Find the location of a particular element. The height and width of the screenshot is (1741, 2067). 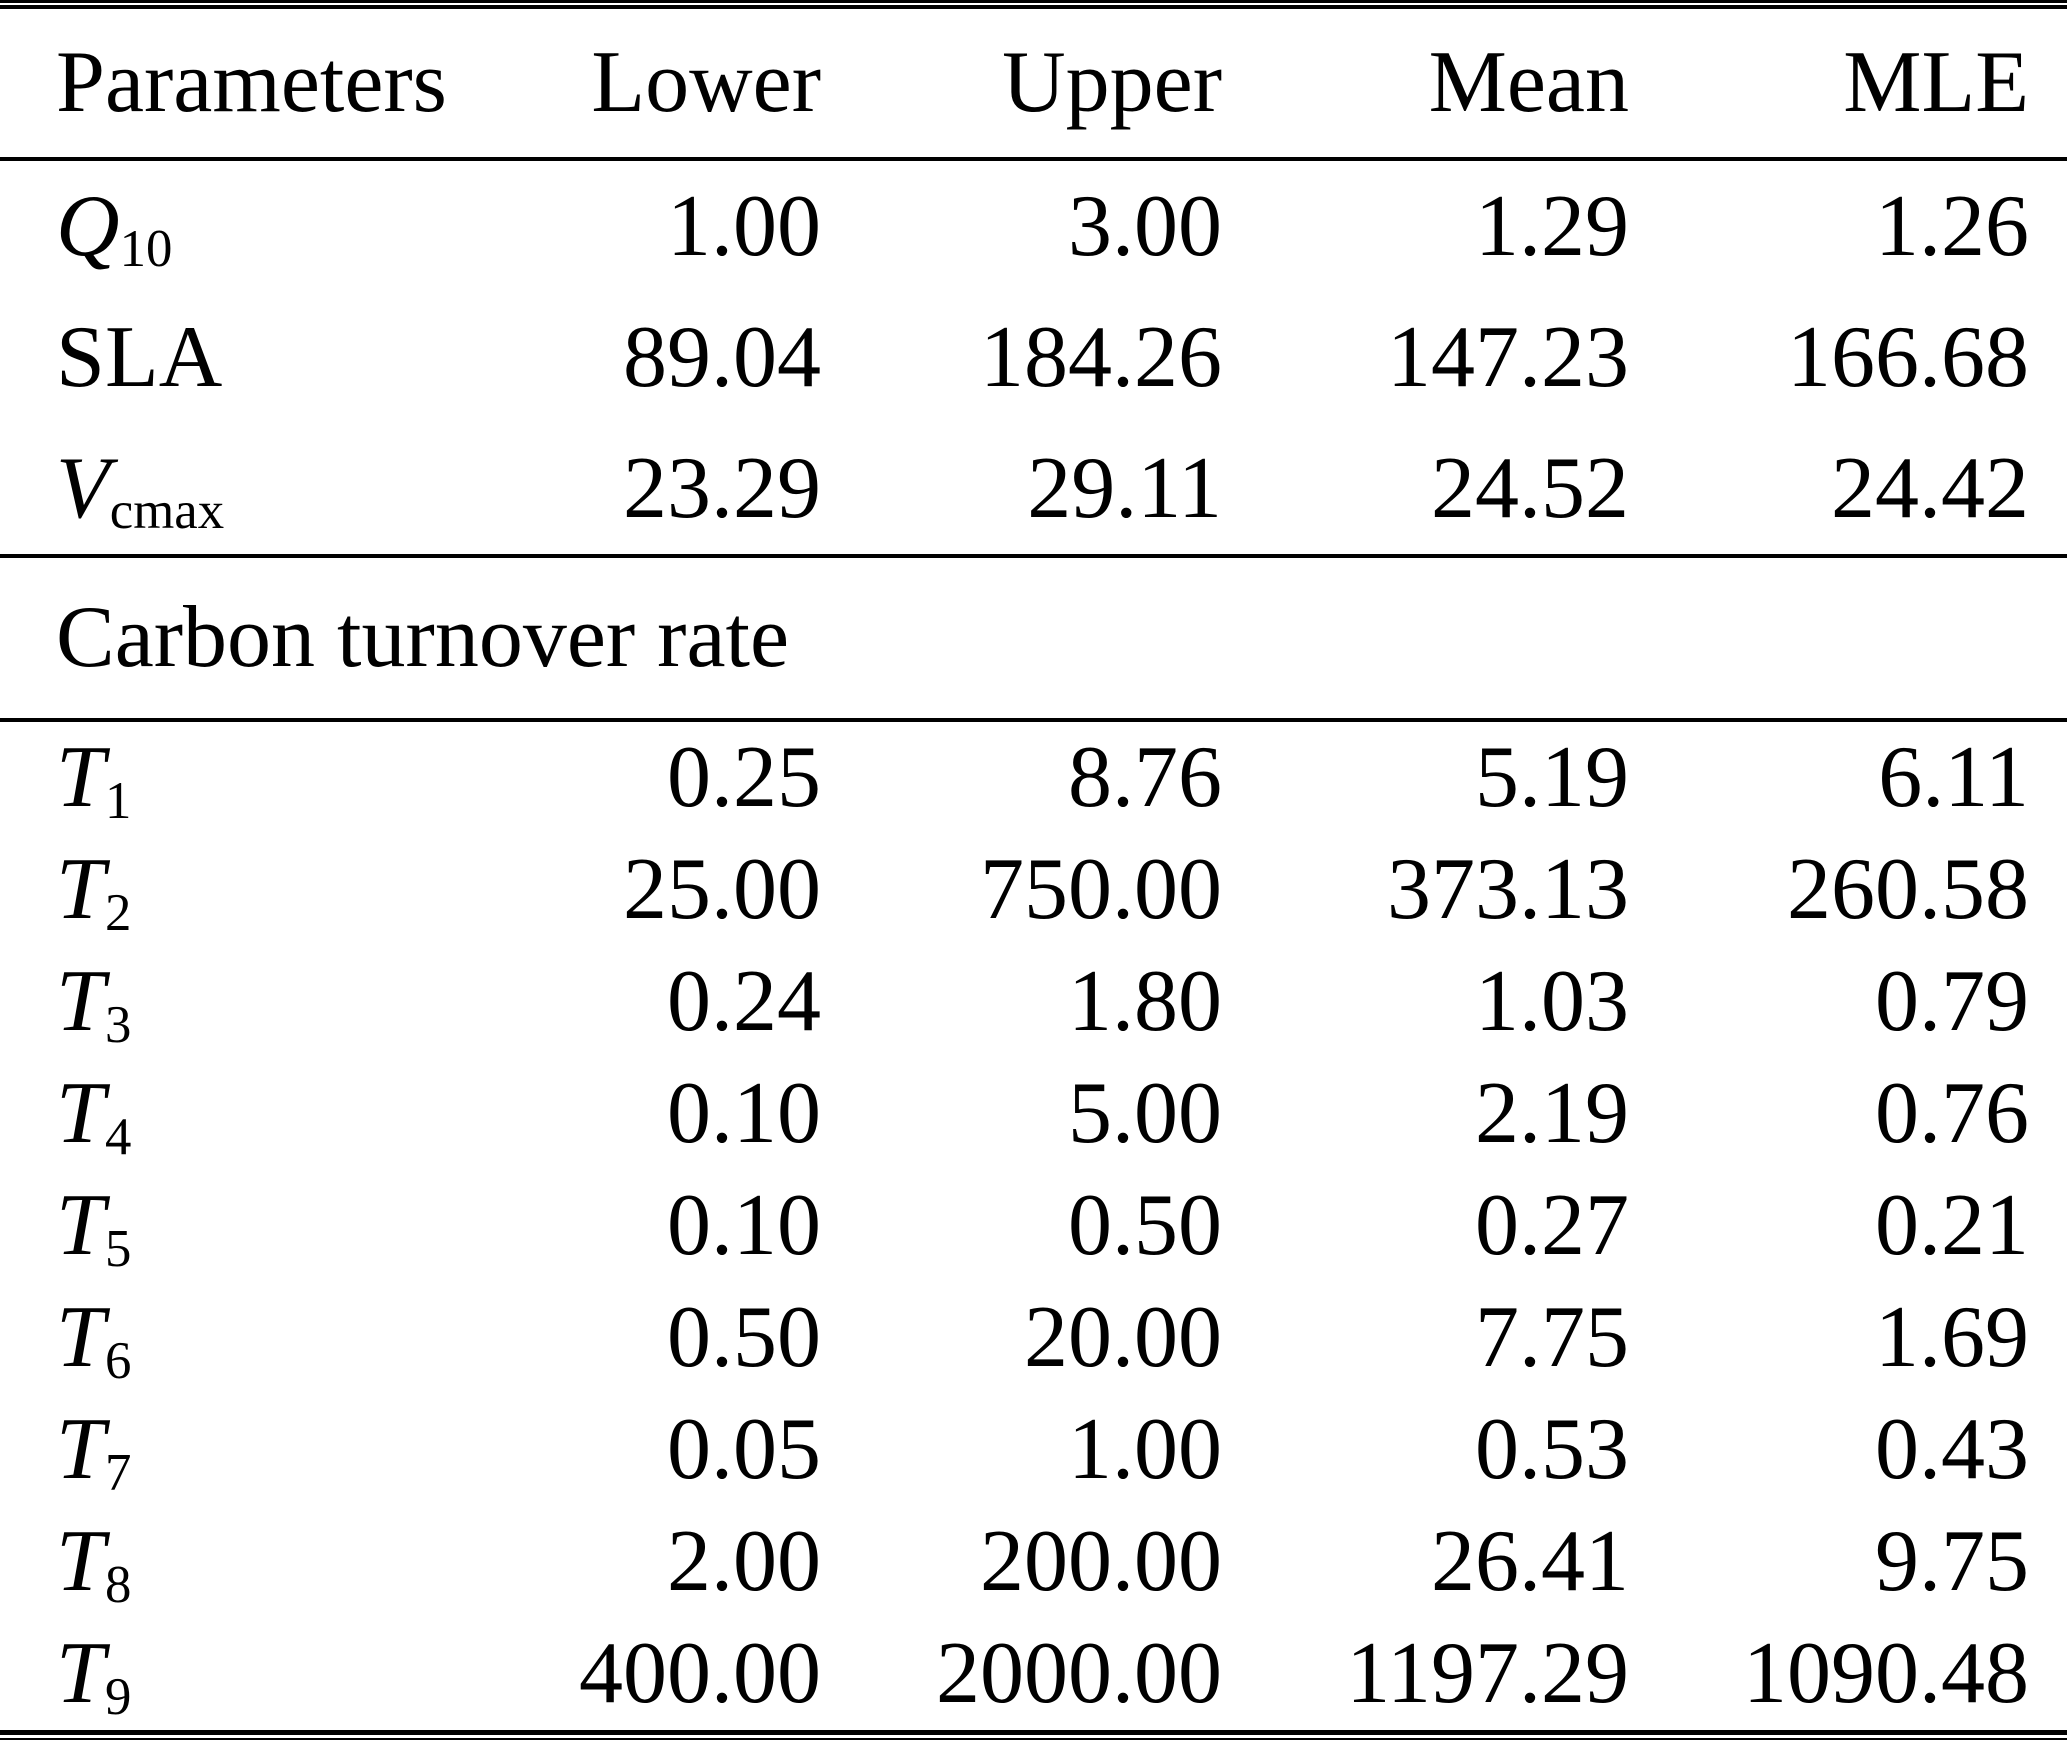

table-row: T9 400.00 2000.00 1197.29 1090.48 is located at coordinates (1033, 1674).